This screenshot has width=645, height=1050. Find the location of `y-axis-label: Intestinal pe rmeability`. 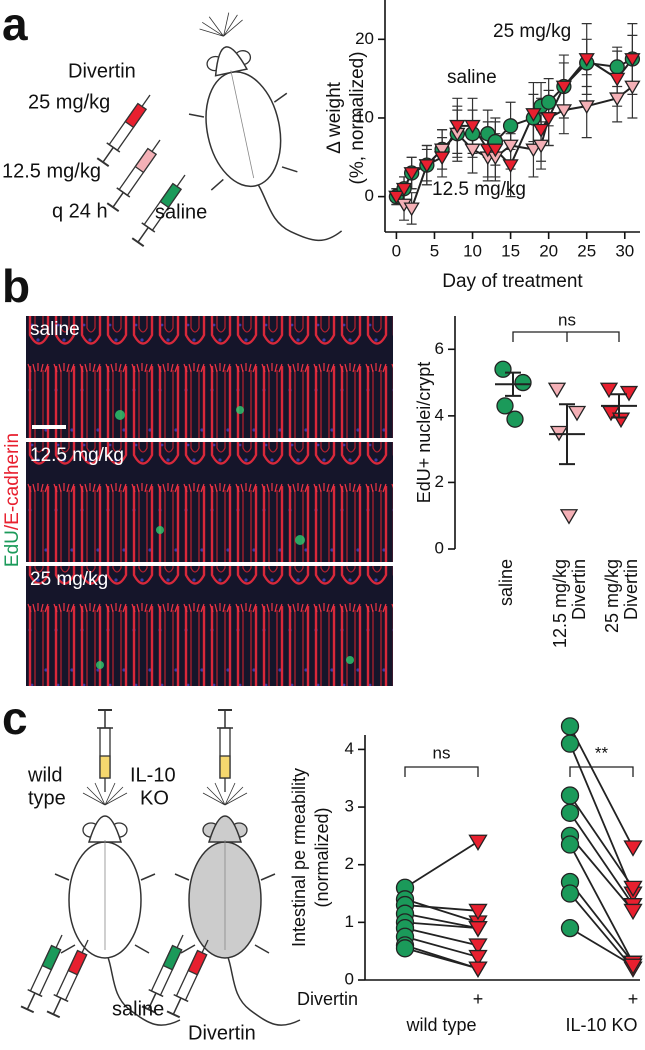

y-axis-label: Intestinal pe rmeability is located at coordinates (299, 857).